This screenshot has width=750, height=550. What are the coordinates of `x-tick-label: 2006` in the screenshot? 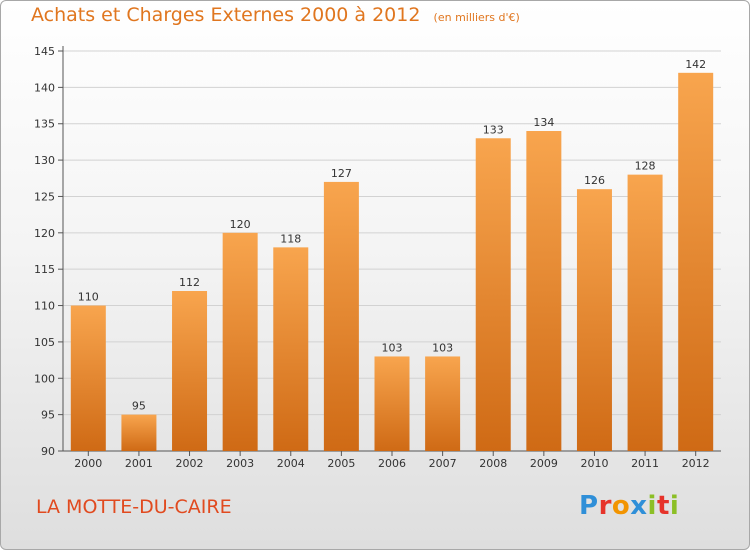 It's located at (392, 463).